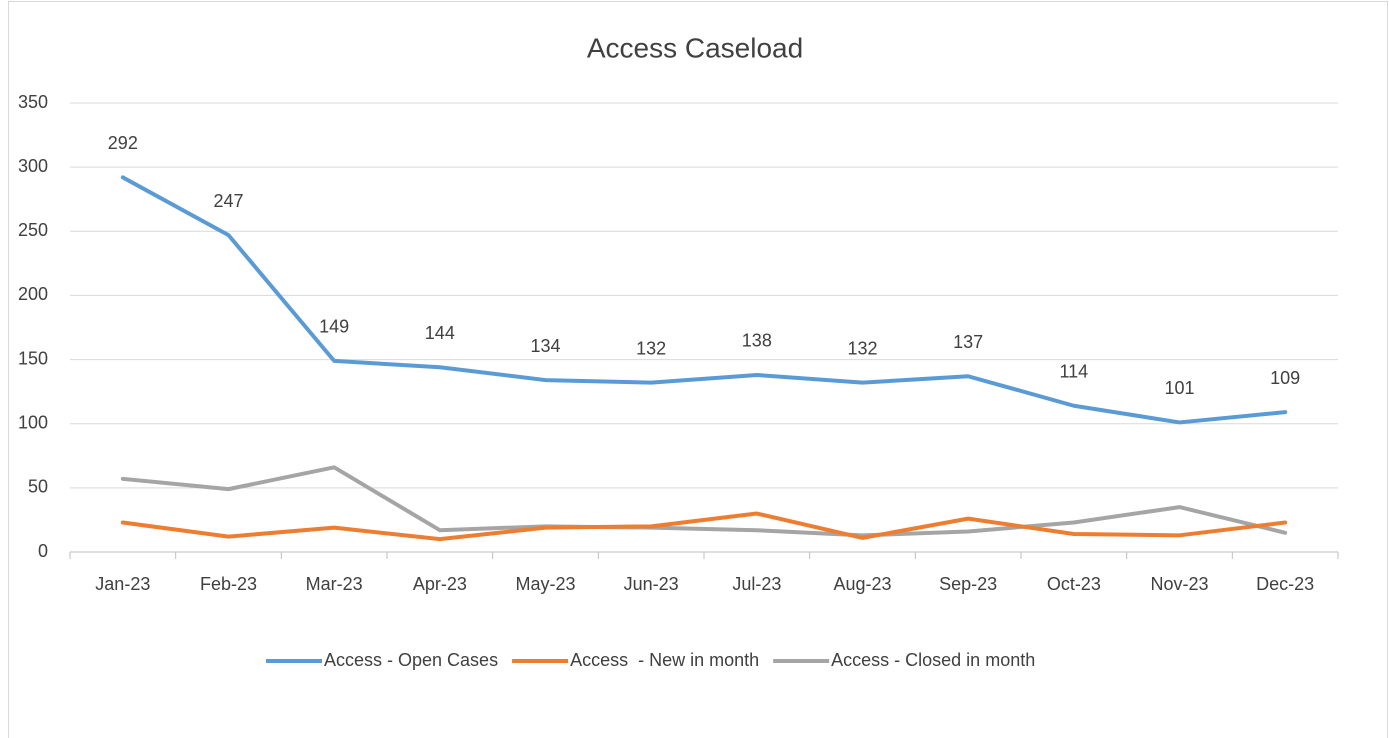 The height and width of the screenshot is (738, 1389). What do you see at coordinates (651, 584) in the screenshot?
I see `x-tick-label: Jun-23` at bounding box center [651, 584].